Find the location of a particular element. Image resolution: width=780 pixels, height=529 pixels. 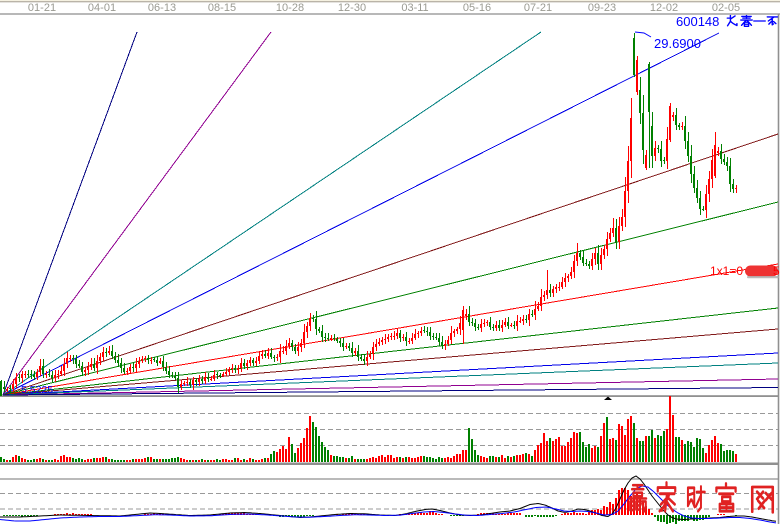

svg-text: 600148 is located at coordinates (697, 21).